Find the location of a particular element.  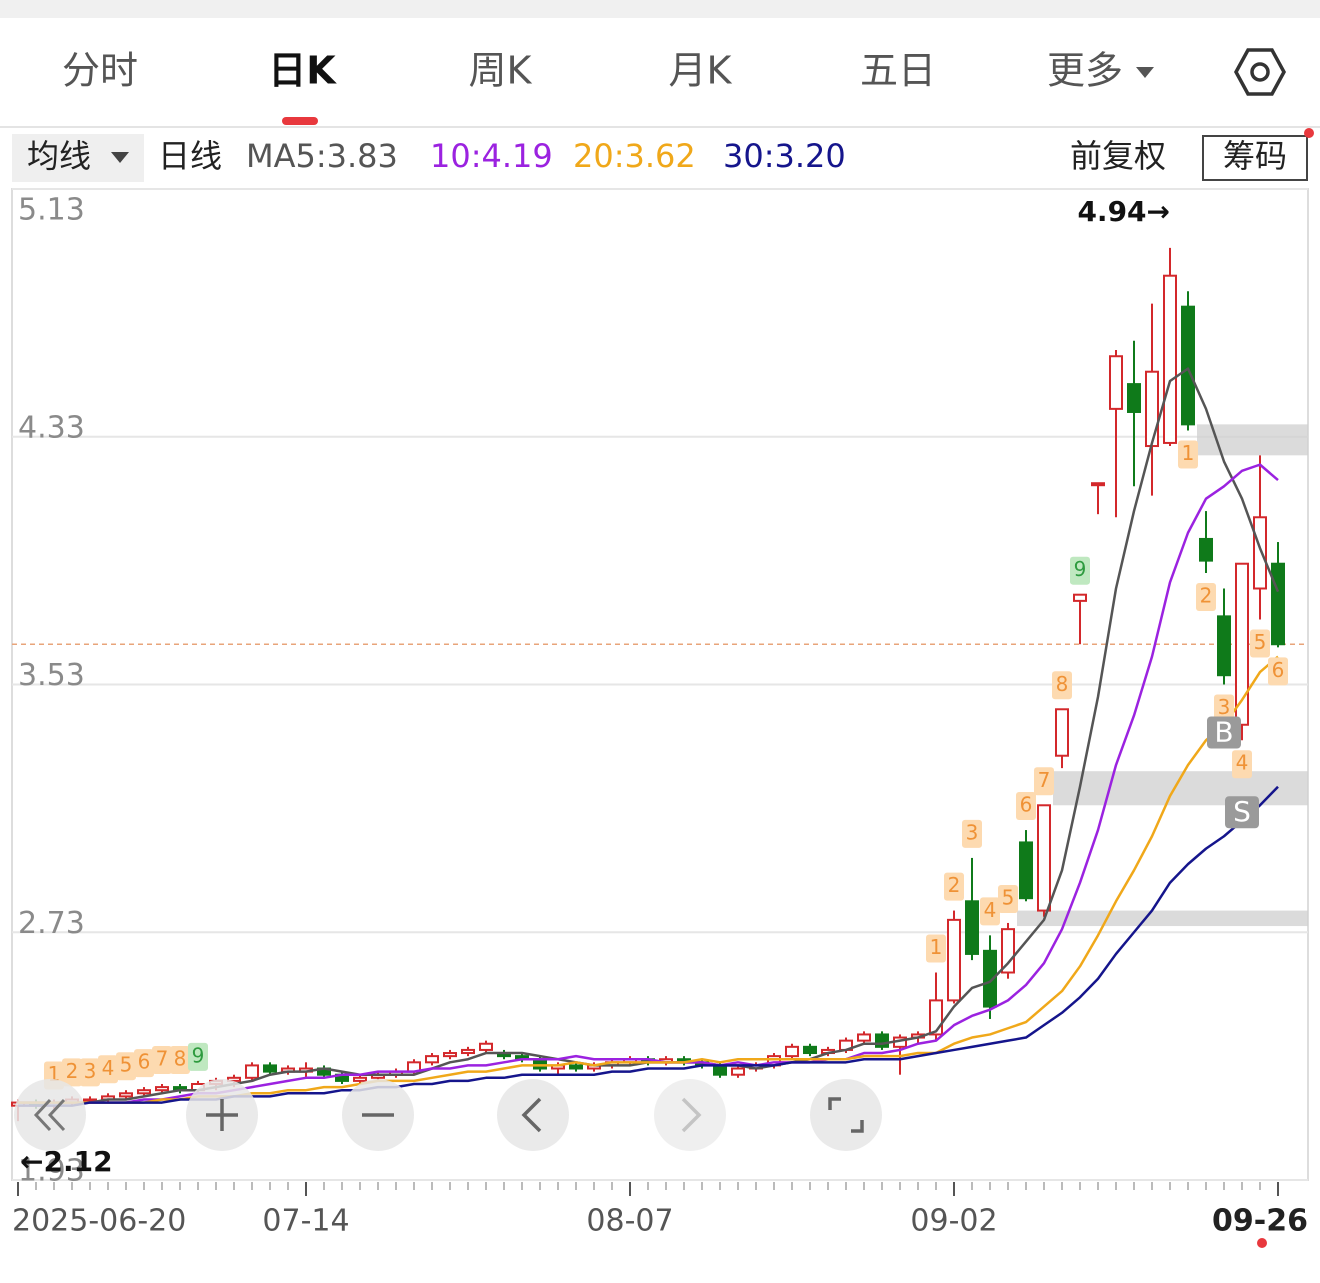

td-label: 2 is located at coordinates (1206, 596).